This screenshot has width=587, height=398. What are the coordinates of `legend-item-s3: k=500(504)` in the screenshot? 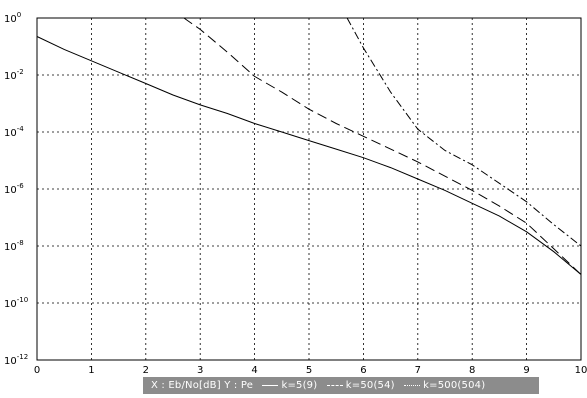 It's located at (444, 385).